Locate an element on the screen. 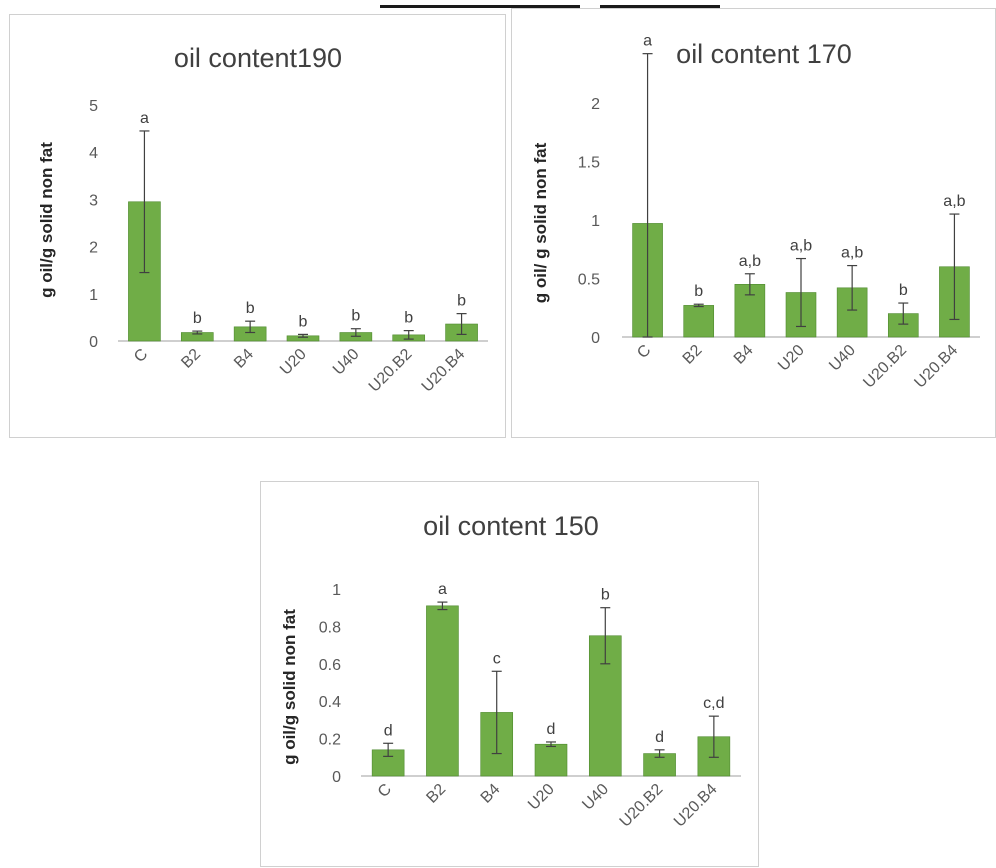 This screenshot has height=868, width=996. significance-label-U20.B4: c,d is located at coordinates (713, 703).